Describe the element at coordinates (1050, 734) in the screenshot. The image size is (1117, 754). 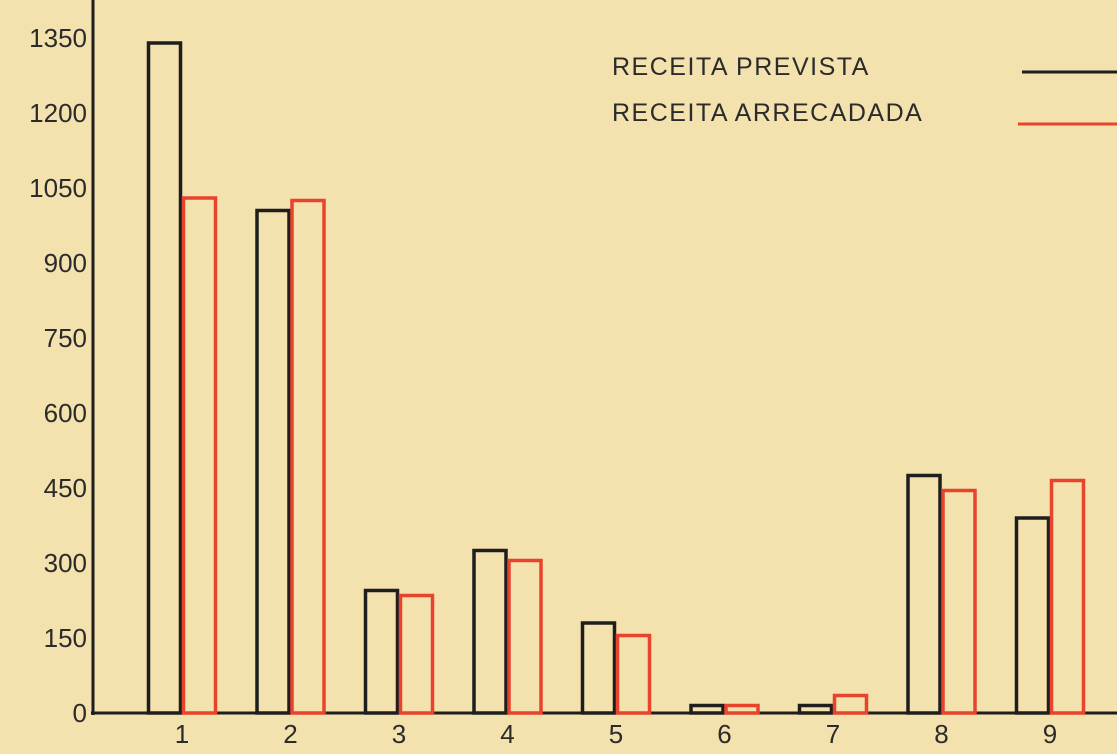
I see `x-category-label-9: 9` at that location.